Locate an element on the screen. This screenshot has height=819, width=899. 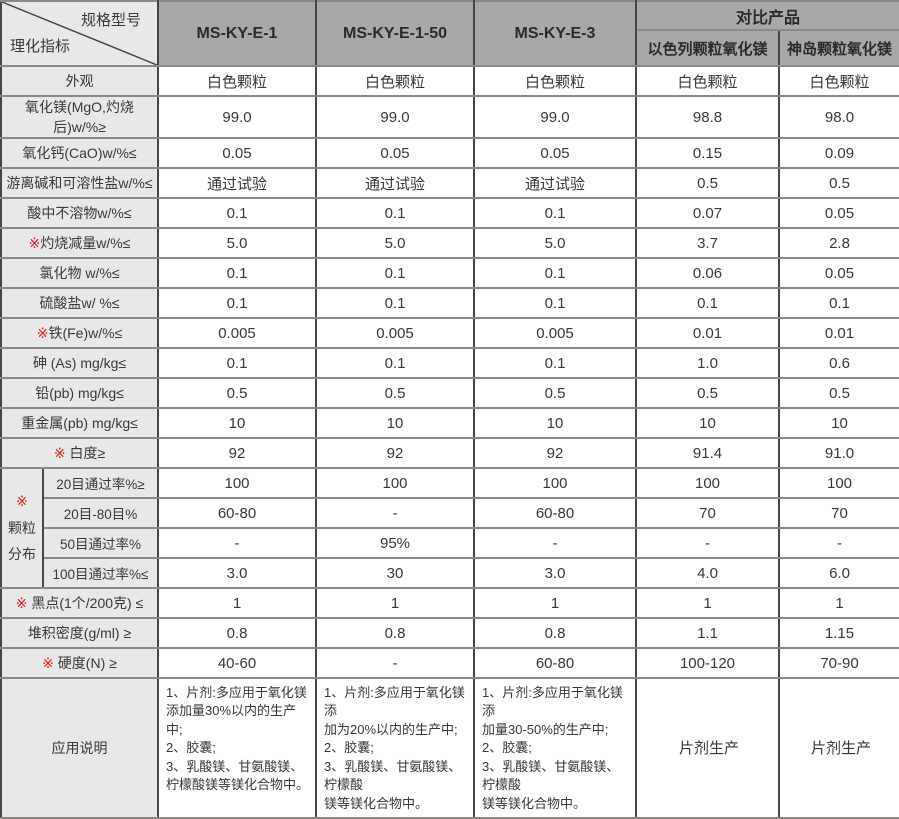
value-cell: 1.15 is located at coordinates (838, 633).